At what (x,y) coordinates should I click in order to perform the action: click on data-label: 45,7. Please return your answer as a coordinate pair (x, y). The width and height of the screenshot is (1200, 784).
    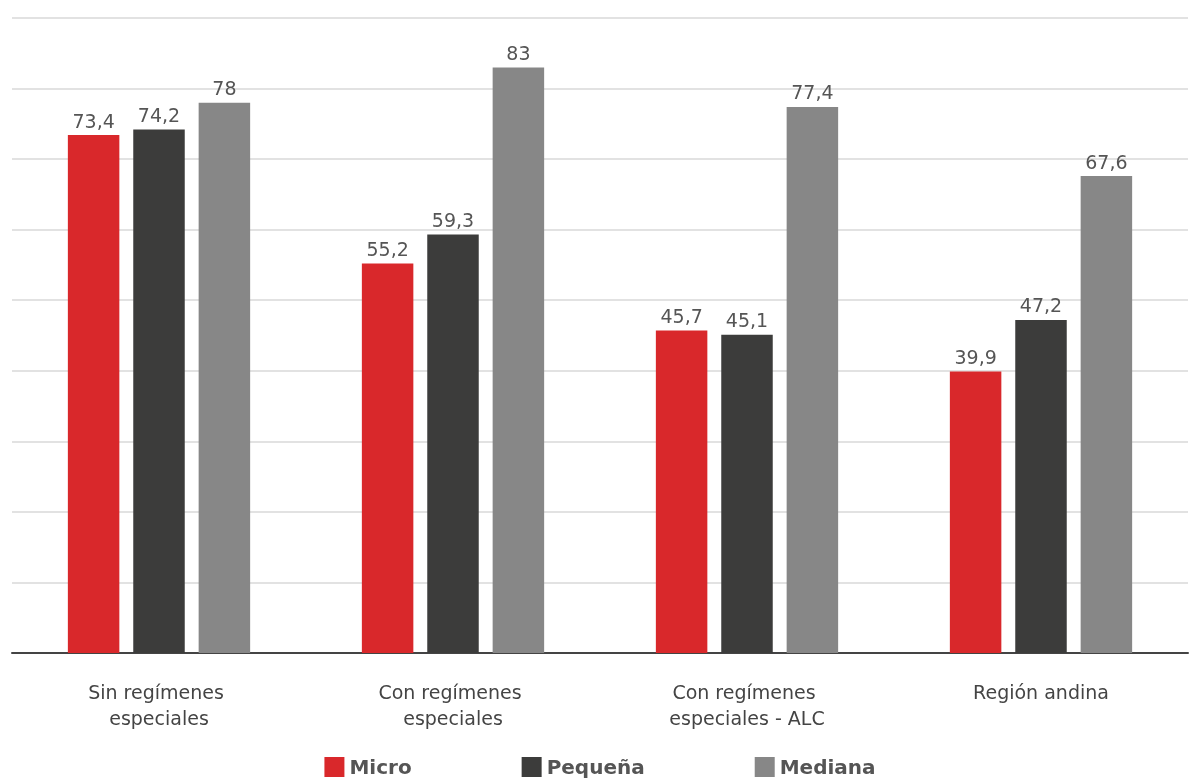
    Looking at the image, I should click on (681, 316).